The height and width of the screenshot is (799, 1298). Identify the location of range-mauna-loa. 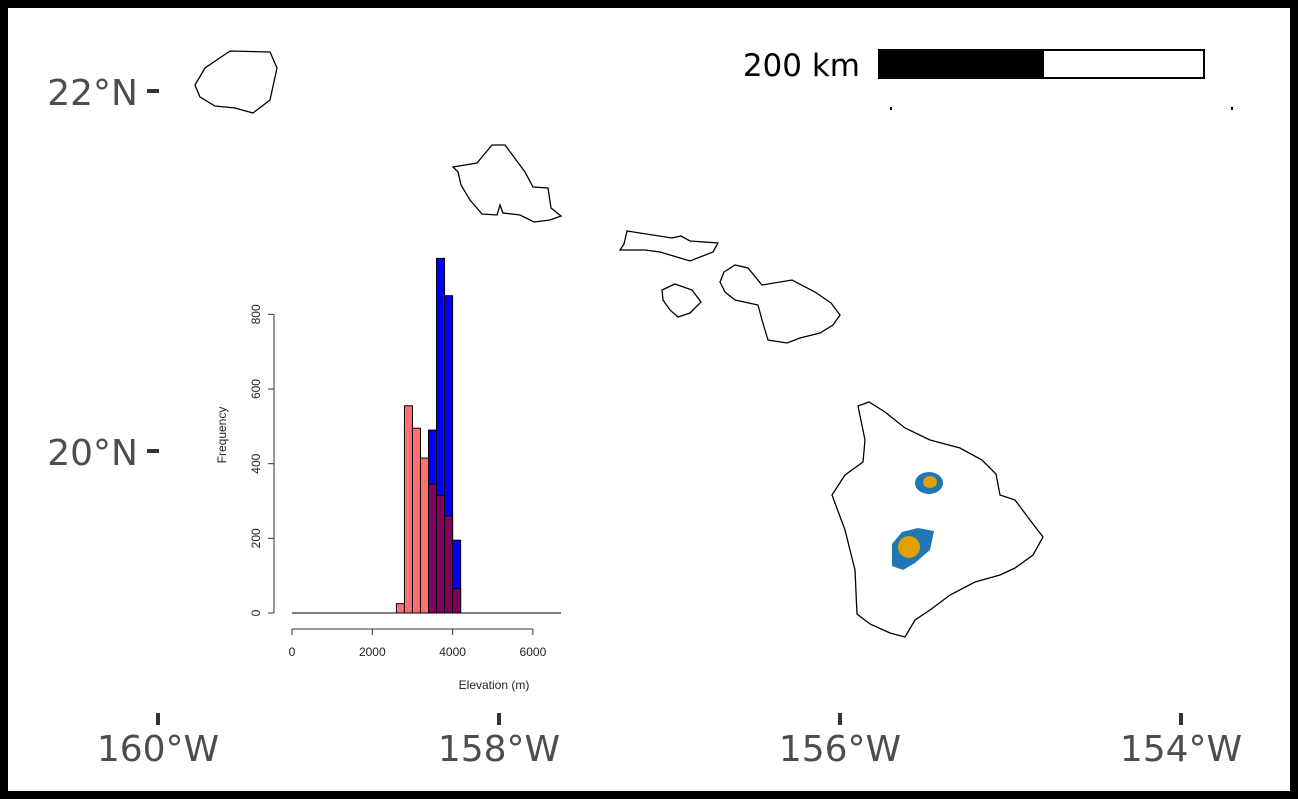
(913, 549).